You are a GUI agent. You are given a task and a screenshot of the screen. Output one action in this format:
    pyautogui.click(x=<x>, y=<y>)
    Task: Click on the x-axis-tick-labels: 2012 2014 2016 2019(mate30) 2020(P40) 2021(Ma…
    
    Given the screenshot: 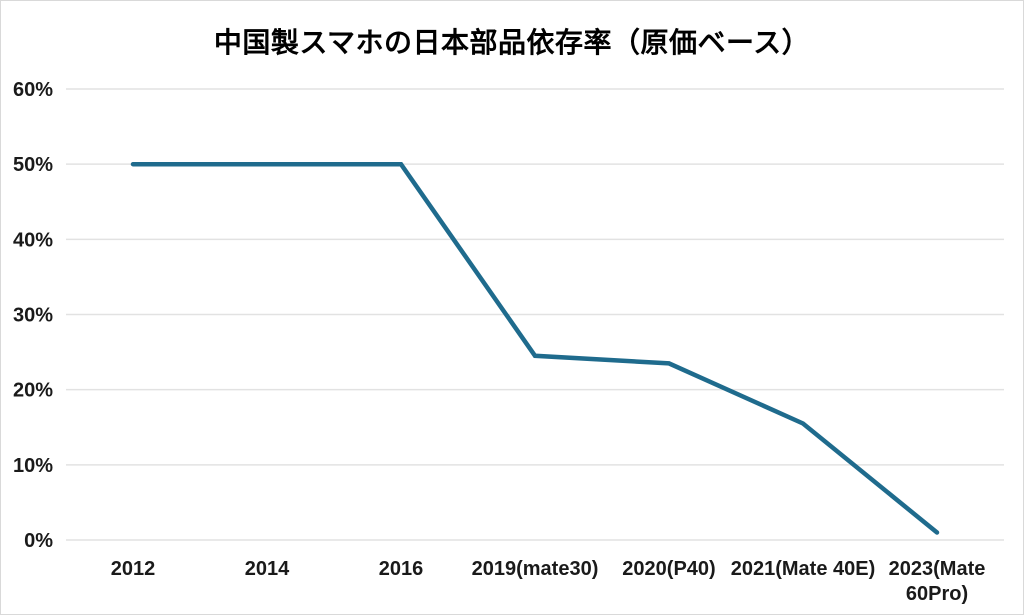 What is the action you would take?
    pyautogui.click(x=548, y=581)
    